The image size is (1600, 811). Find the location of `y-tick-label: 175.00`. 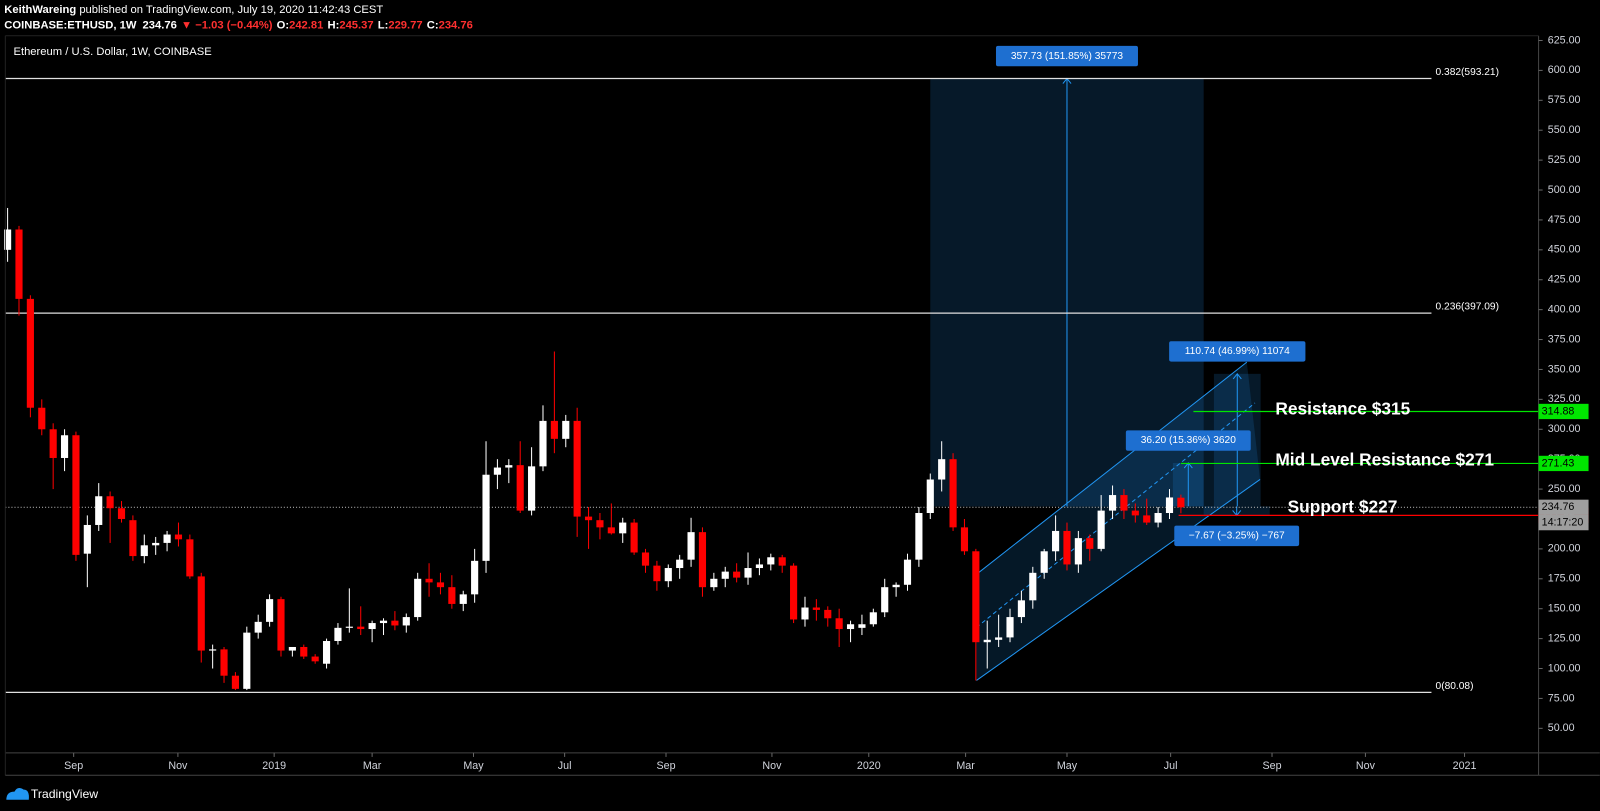

y-tick-label: 175.00 is located at coordinates (1564, 579).